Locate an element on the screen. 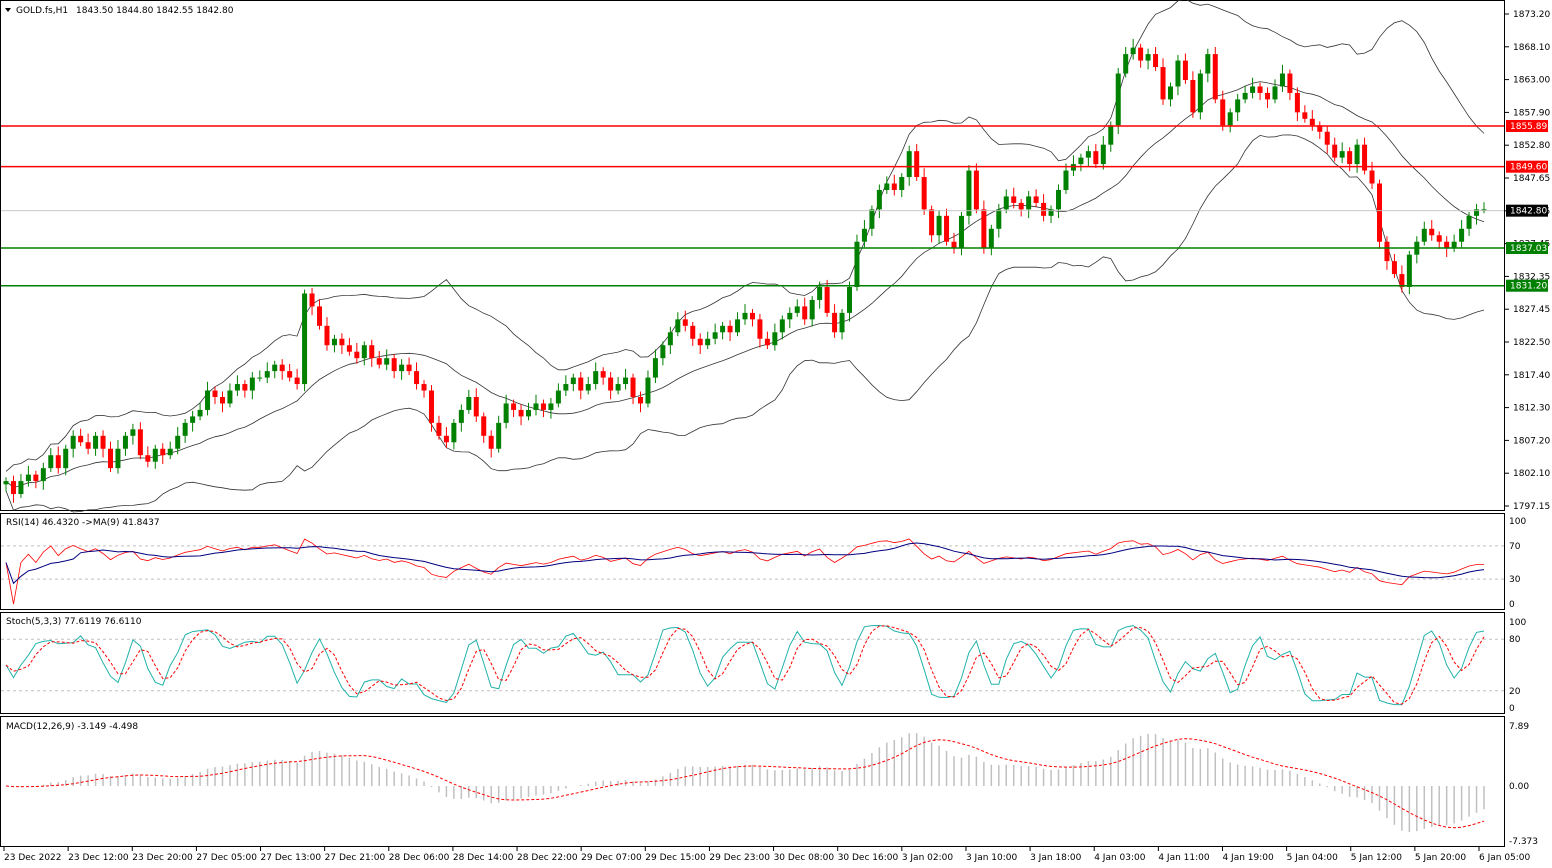 The image size is (1552, 868). time-tick-label: 5 Jan 20:00 is located at coordinates (1441, 858).